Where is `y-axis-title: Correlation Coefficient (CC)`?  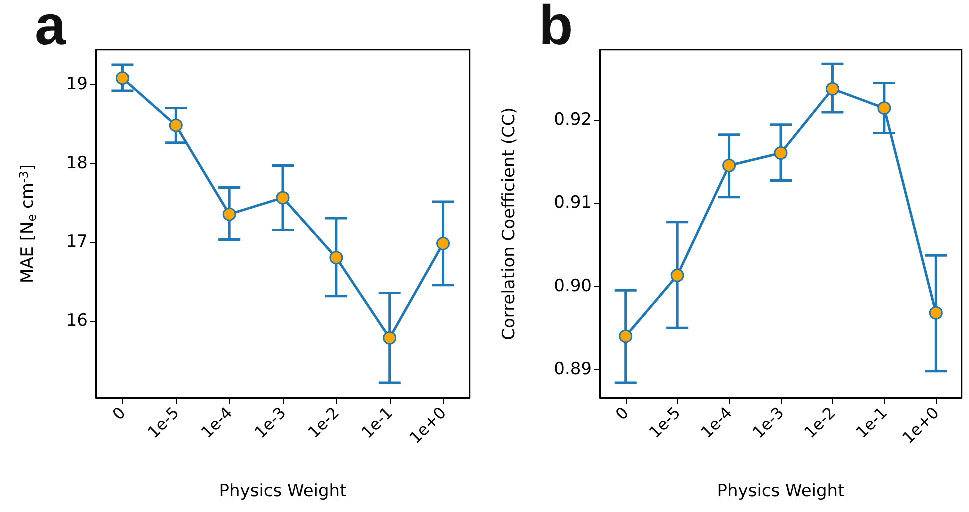
y-axis-title: Correlation Coefficient (CC) is located at coordinates (510, 224).